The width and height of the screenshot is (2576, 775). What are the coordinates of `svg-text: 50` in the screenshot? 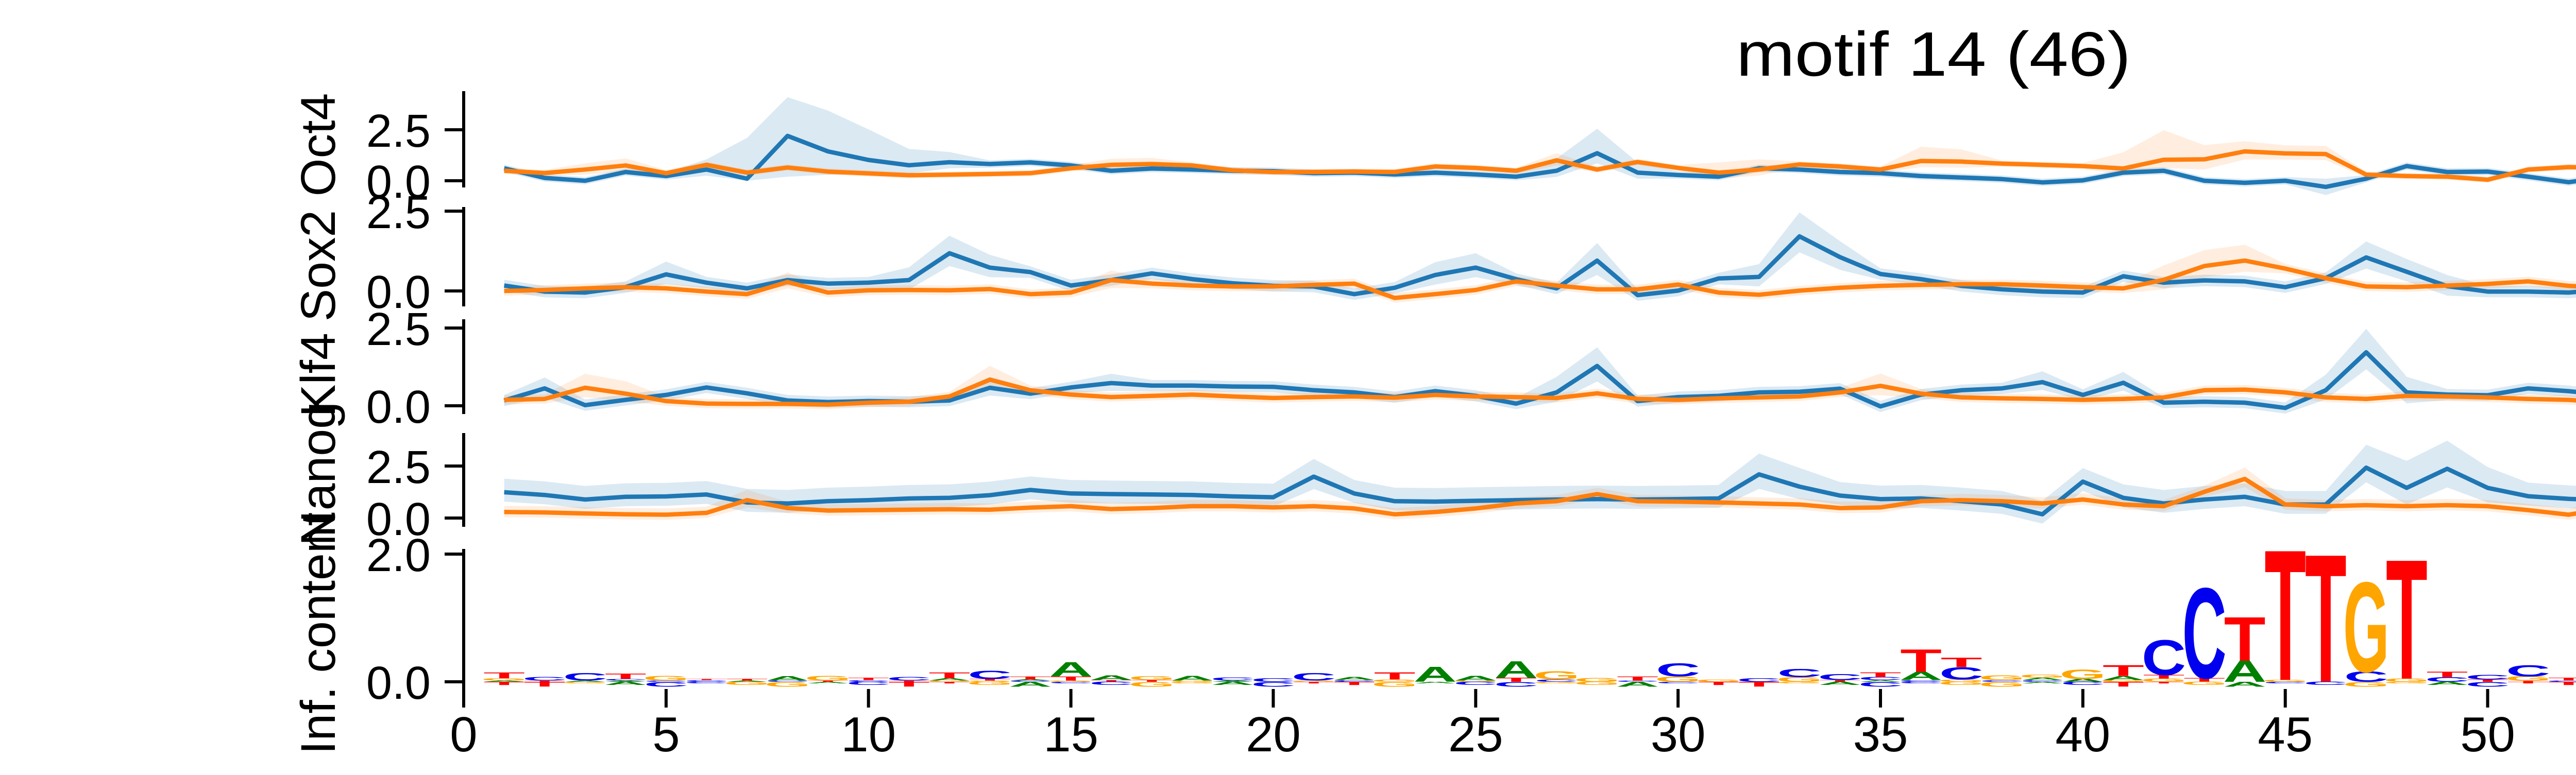 It's located at (2488, 734).